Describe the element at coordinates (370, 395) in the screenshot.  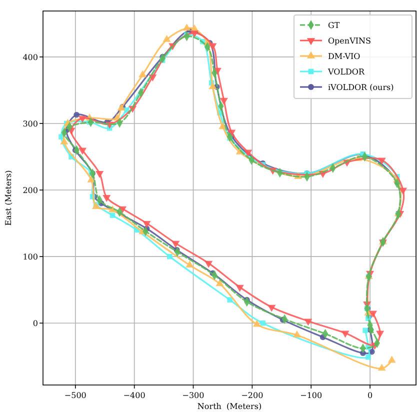
I see `x-tick-label: 0` at that location.